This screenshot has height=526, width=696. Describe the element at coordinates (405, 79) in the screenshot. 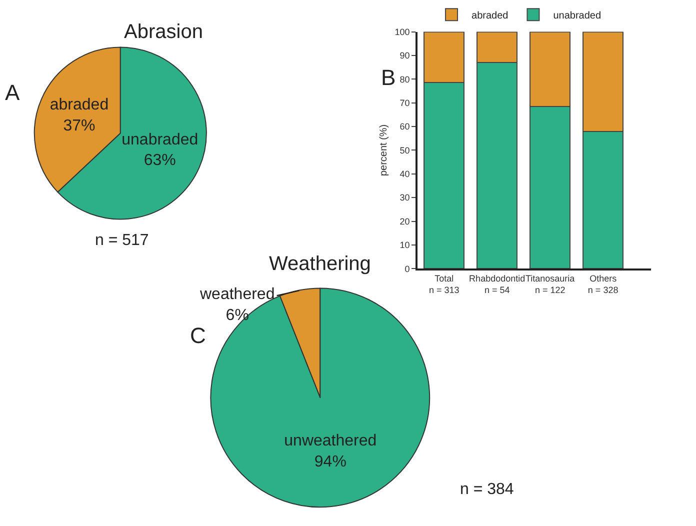

I see `y-tick-label: 80` at that location.